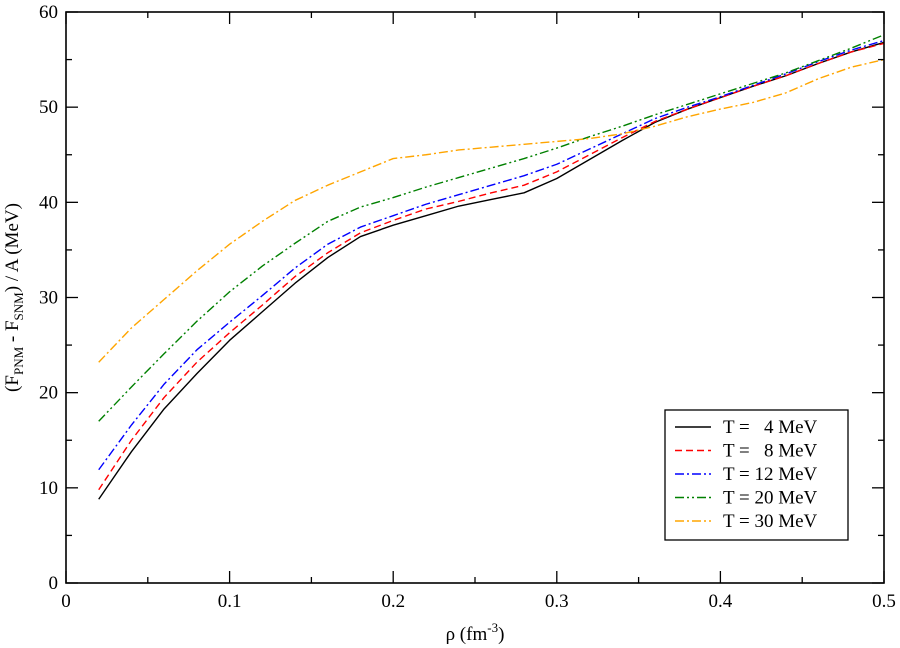 Image resolution: width=900 pixels, height=648 pixels. Describe the element at coordinates (12, 333) in the screenshot. I see `y-axis-title-p2: - F` at that location.